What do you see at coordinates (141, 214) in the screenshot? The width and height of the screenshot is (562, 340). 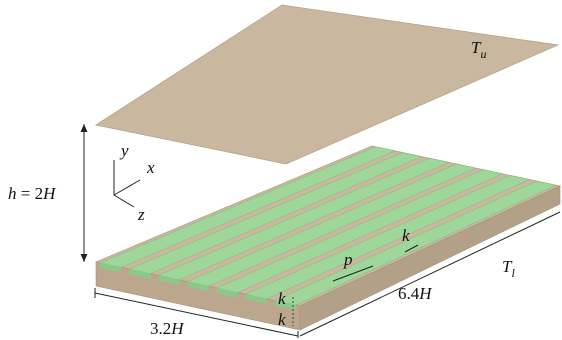 I see `axis-z-label: z` at bounding box center [141, 214].